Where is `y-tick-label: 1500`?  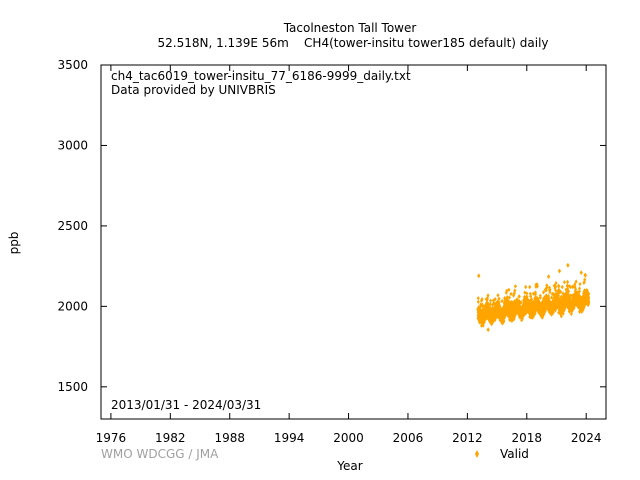
y-tick-label: 1500 is located at coordinates (72, 387).